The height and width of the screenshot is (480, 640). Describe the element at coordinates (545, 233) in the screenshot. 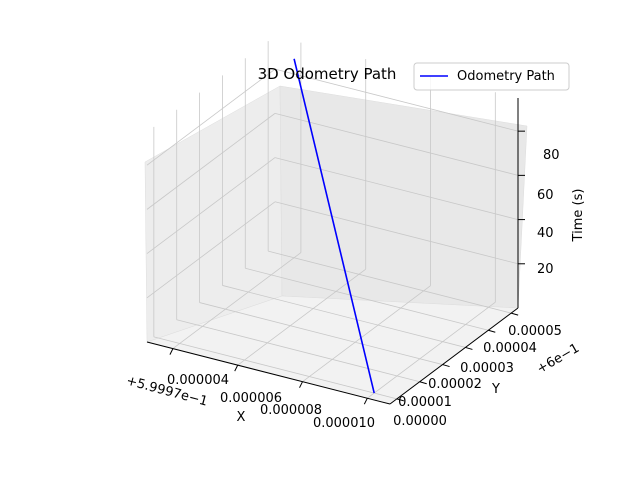

I see `z-tick-label: 40` at that location.